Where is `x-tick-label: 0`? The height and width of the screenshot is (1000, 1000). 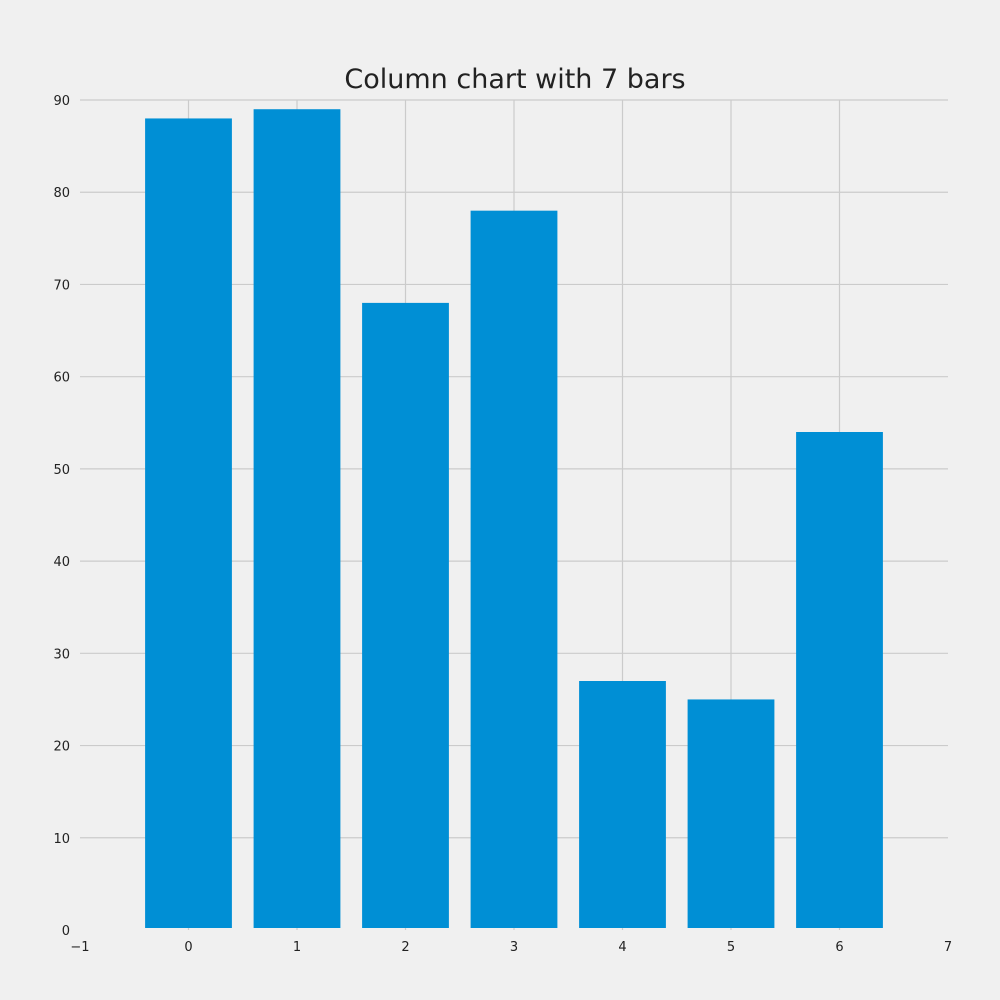 x-tick-label: 0 is located at coordinates (188, 947).